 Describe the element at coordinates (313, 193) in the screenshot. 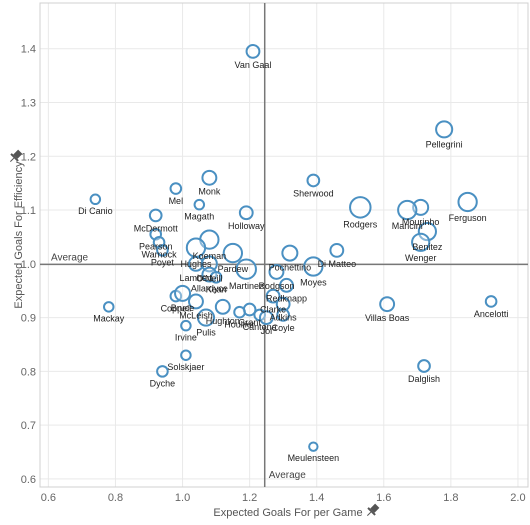

I see `point-label: Sherwood` at that location.